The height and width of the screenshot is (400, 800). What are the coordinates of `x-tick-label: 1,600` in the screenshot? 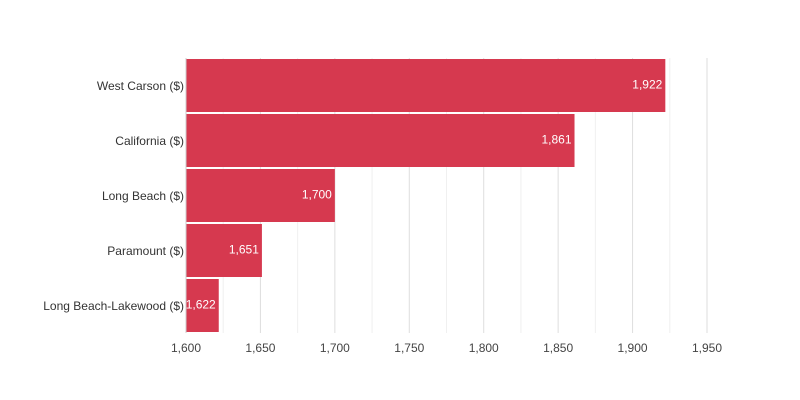 It's located at (186, 348).